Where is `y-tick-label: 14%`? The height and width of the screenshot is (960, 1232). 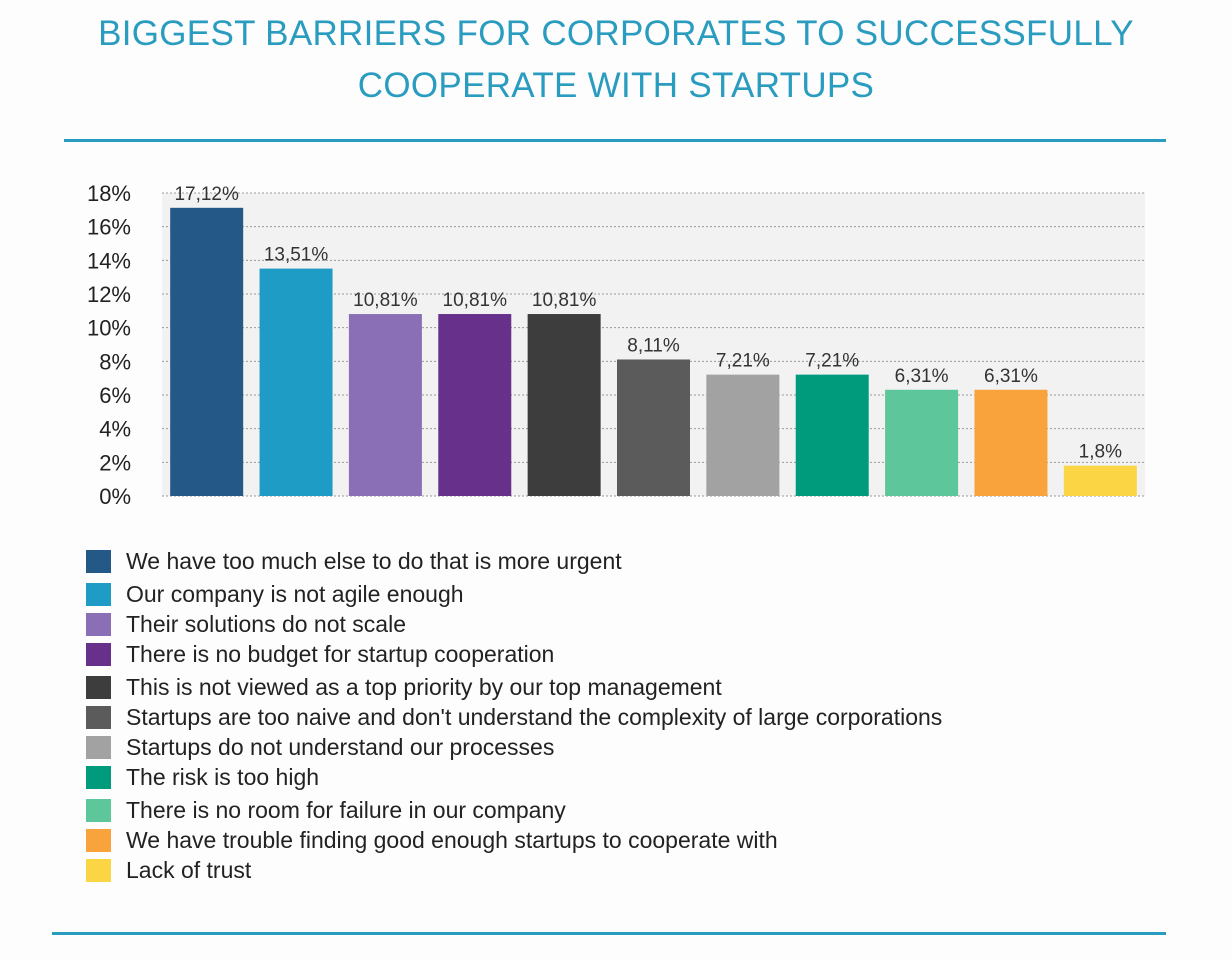 y-tick-label: 14% is located at coordinates (109, 260).